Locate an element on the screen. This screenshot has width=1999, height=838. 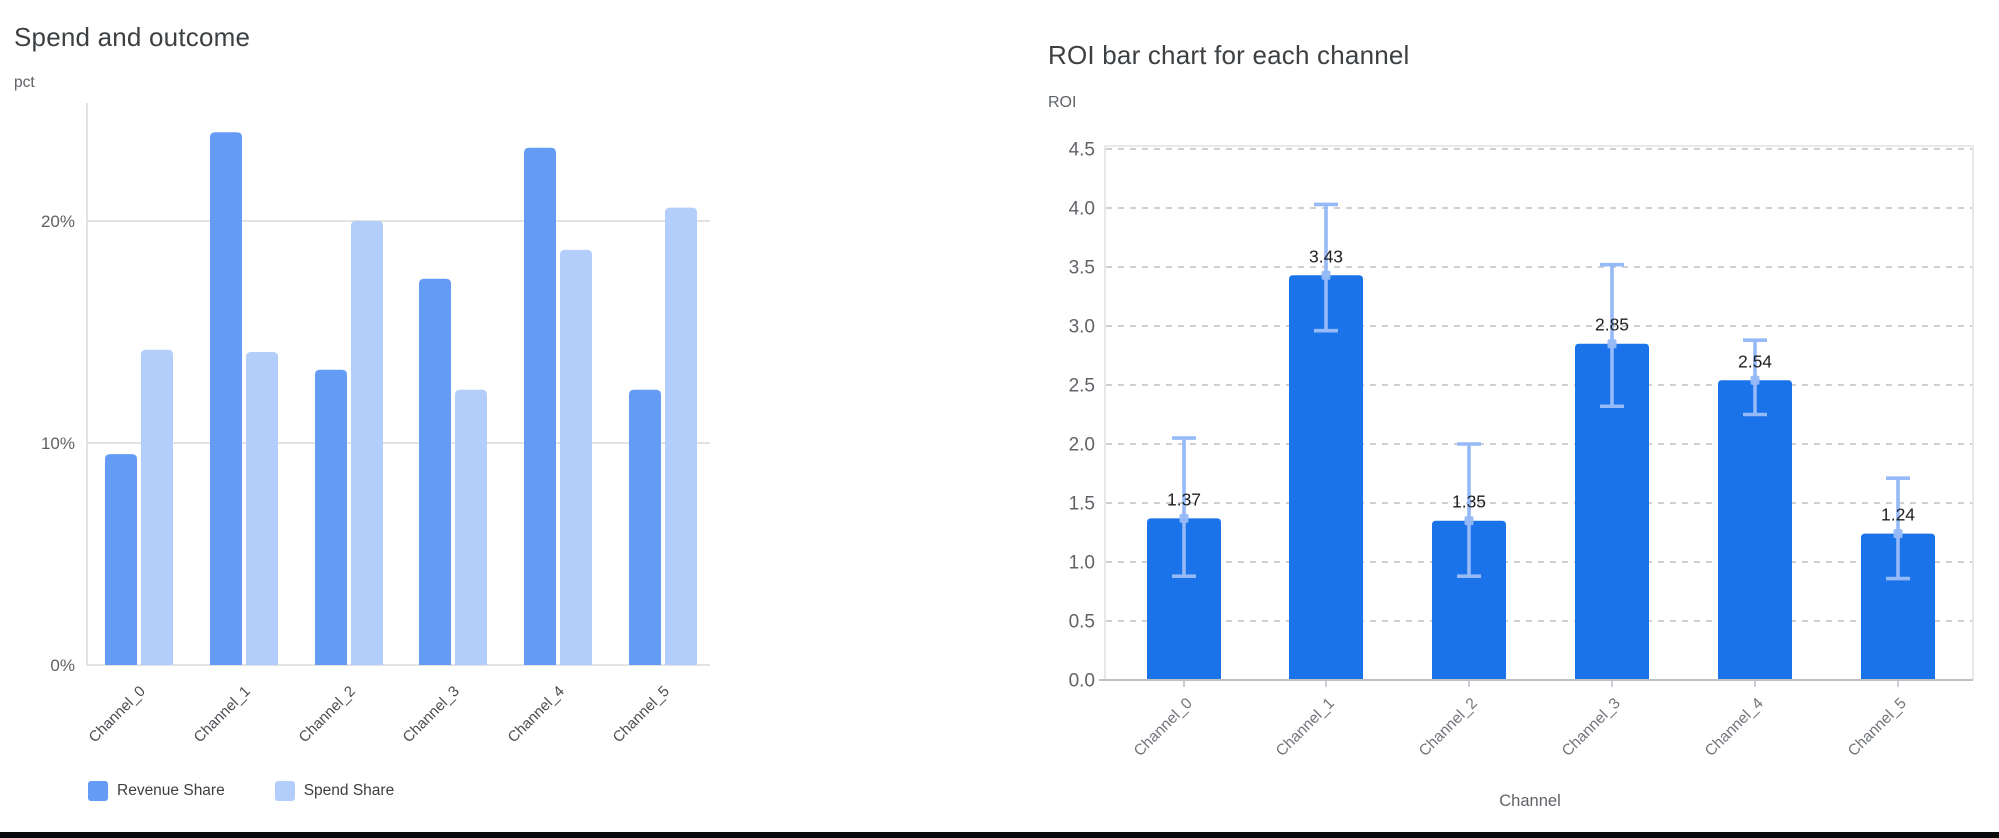
data-label-channel-5: 1.24 is located at coordinates (1898, 515).